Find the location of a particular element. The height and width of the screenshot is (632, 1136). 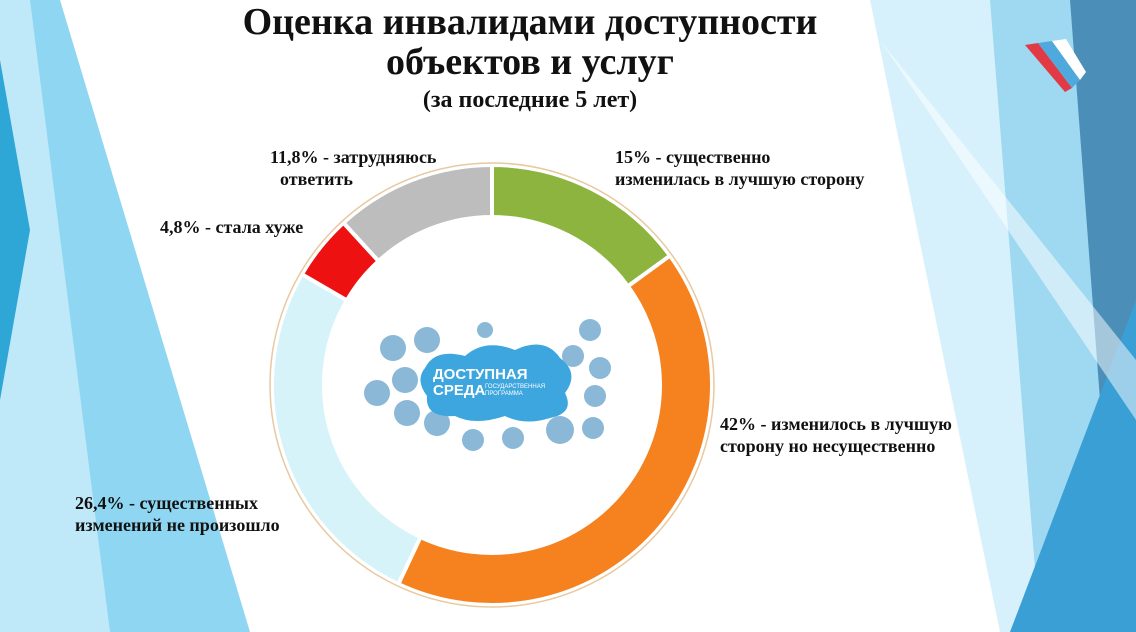

emblem-sub-2: ПРОГРАММА is located at coordinates (504, 394).